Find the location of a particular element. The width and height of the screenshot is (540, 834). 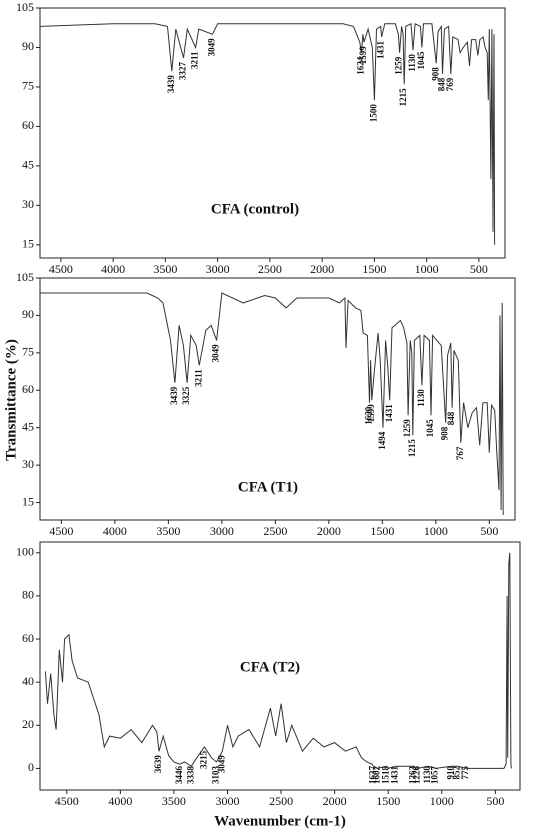

peak-label: 1057 is located at coordinates (435, 775).